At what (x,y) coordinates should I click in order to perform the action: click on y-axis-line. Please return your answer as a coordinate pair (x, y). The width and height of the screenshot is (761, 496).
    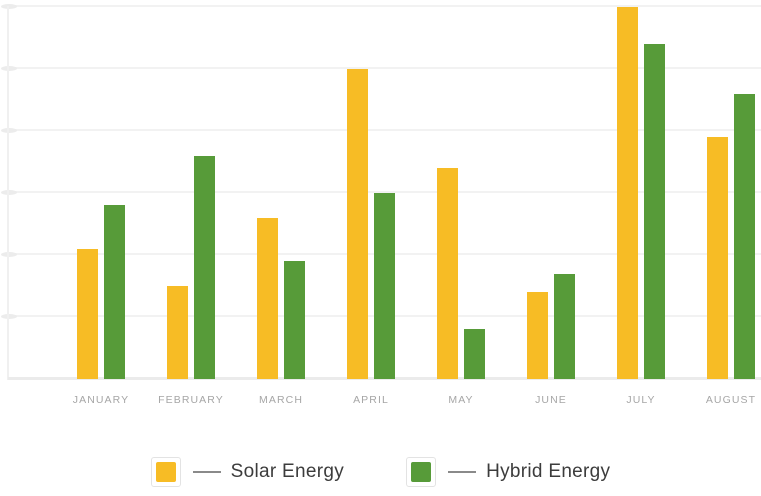
    Looking at the image, I should click on (8, 193).